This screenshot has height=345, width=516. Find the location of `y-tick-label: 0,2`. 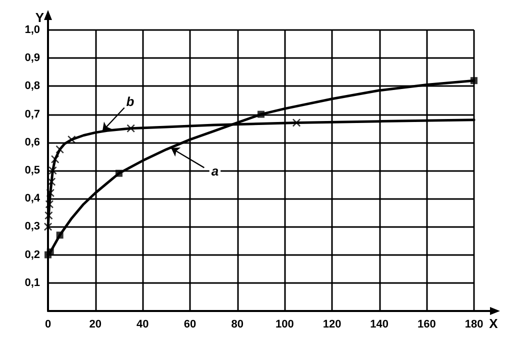

y-tick-label: 0,2 is located at coordinates (32, 254).